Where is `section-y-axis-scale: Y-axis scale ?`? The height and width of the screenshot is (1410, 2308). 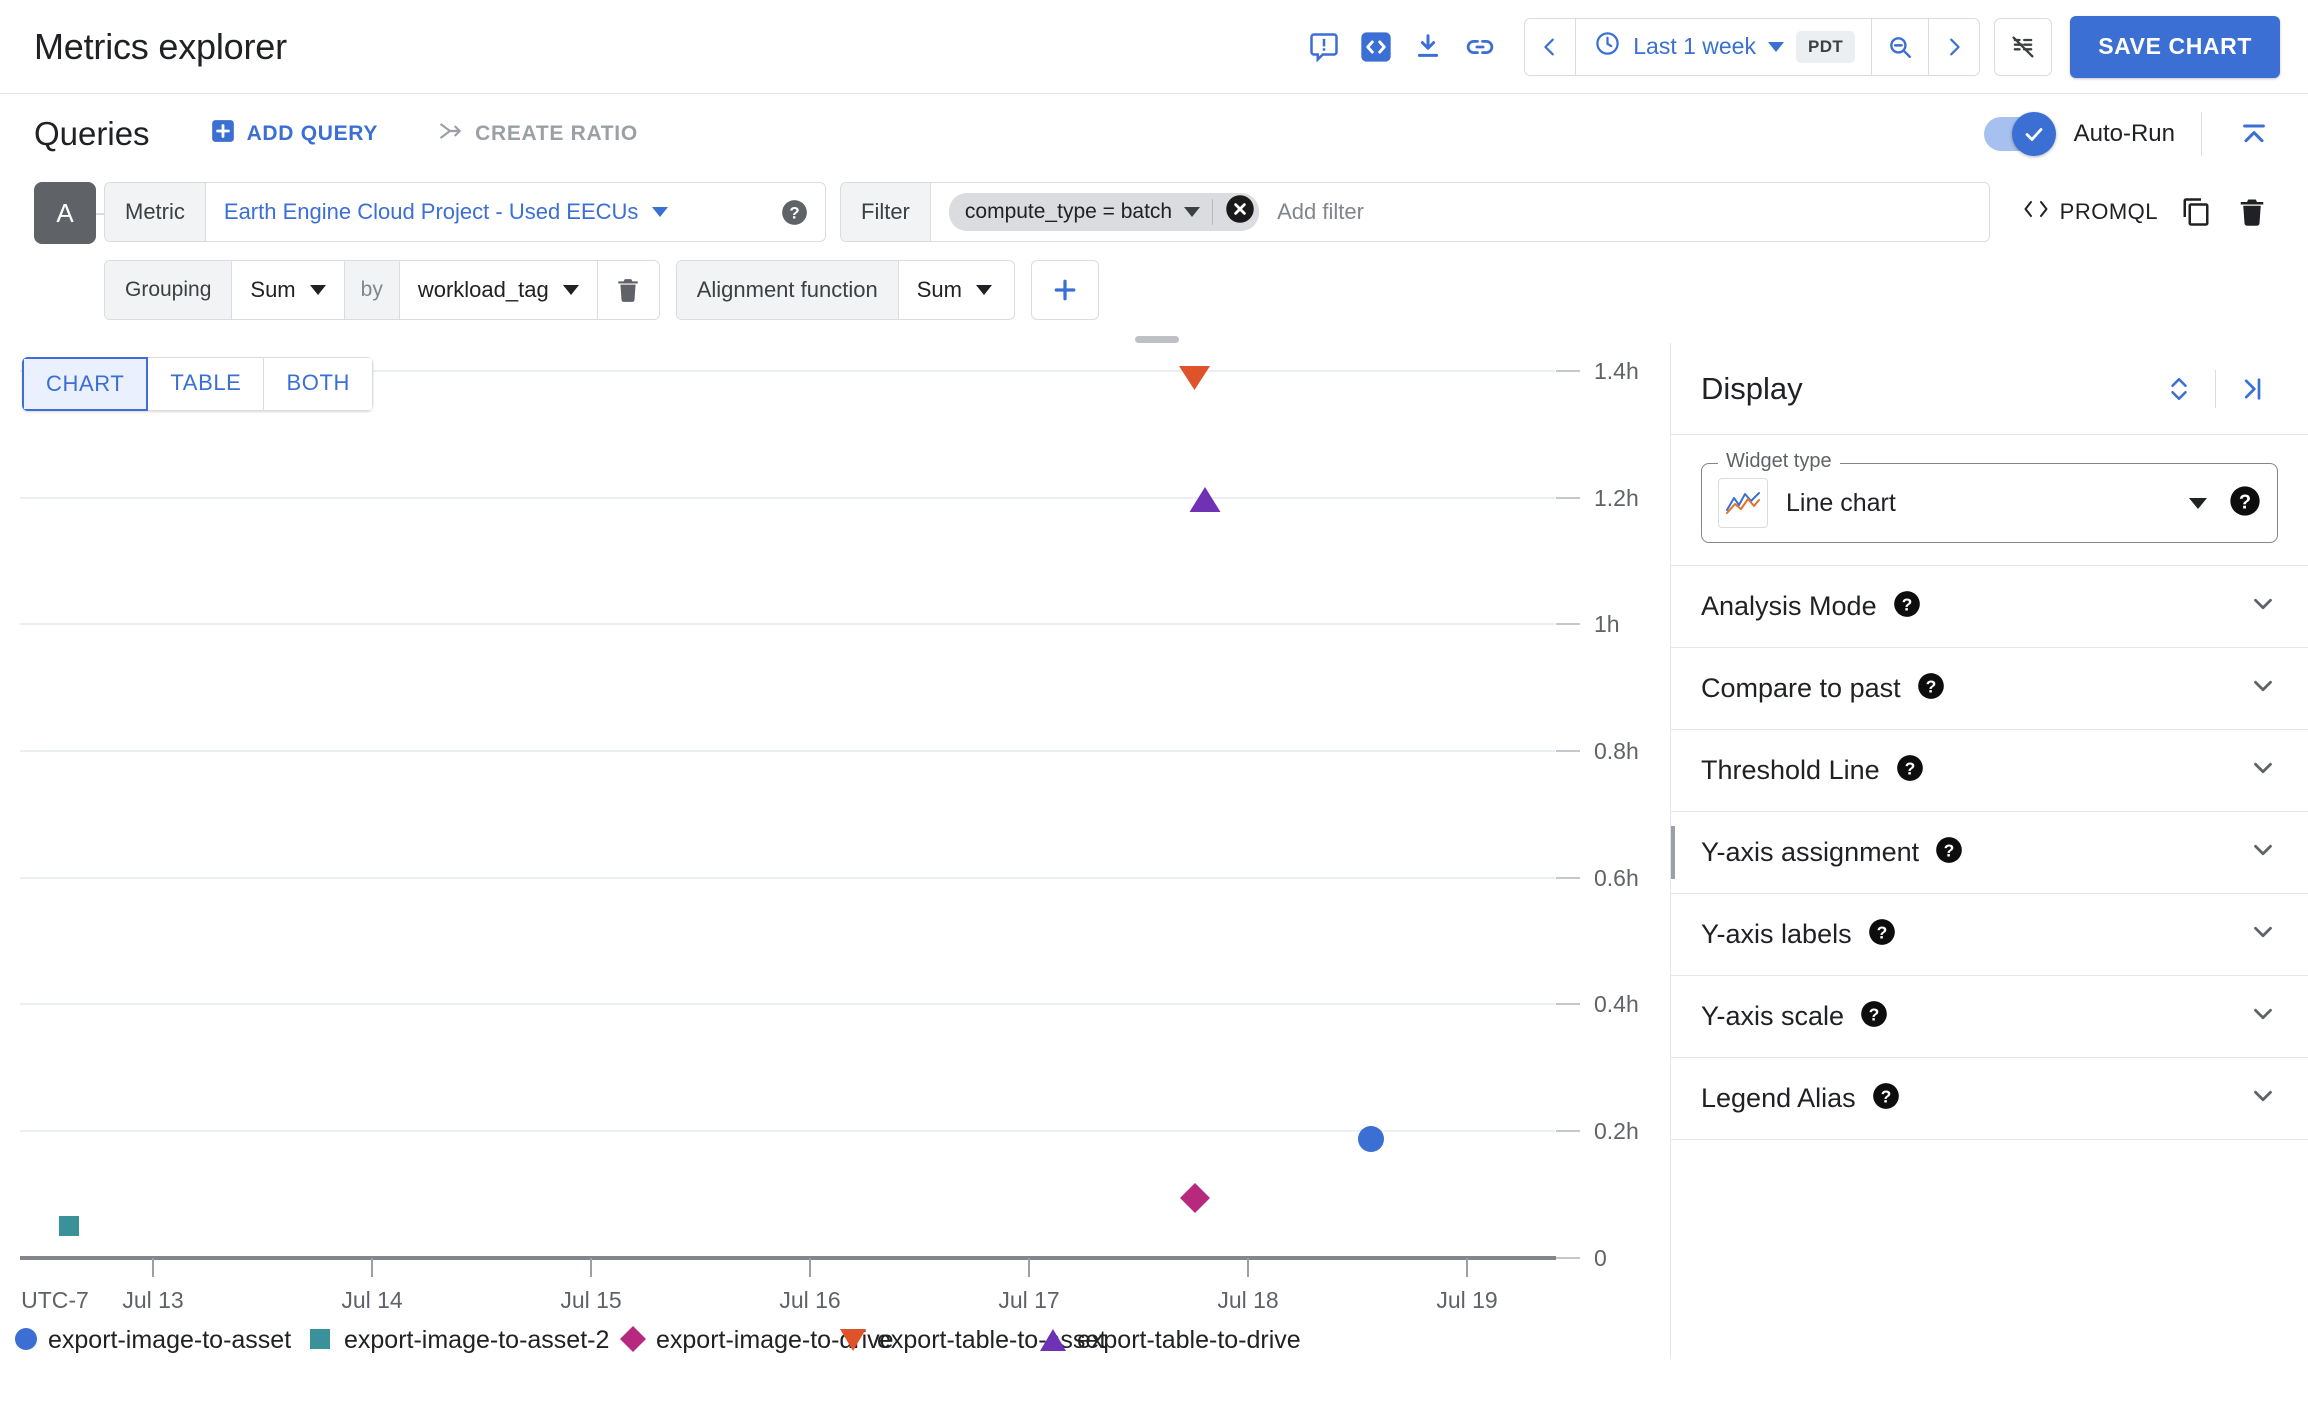
section-y-axis-scale: Y-axis scale ? is located at coordinates (1989, 1016).